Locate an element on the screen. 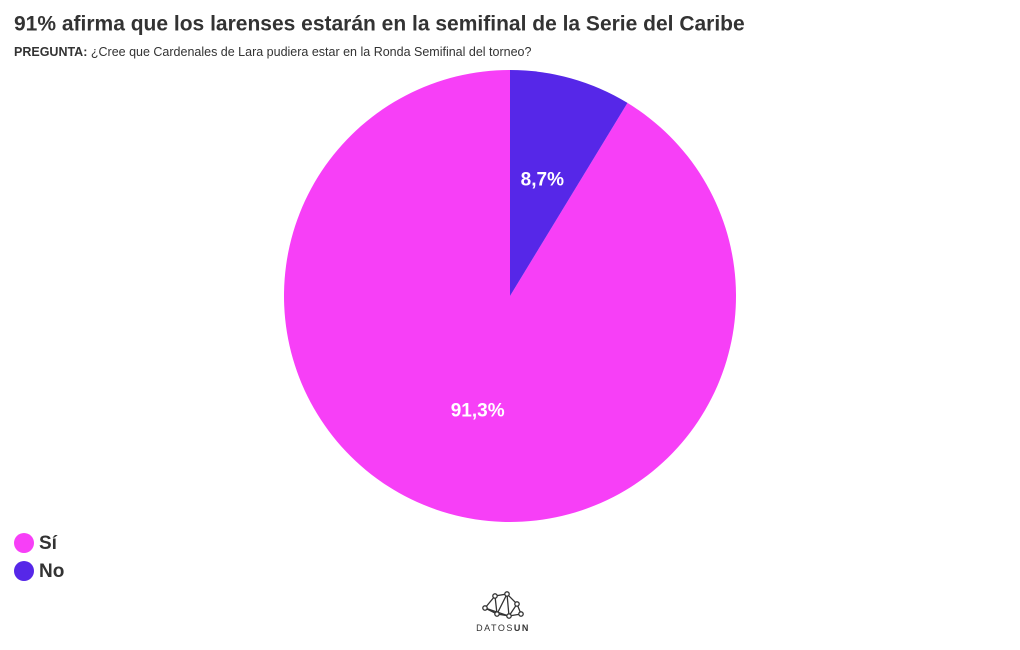  logo is located at coordinates (503, 605).